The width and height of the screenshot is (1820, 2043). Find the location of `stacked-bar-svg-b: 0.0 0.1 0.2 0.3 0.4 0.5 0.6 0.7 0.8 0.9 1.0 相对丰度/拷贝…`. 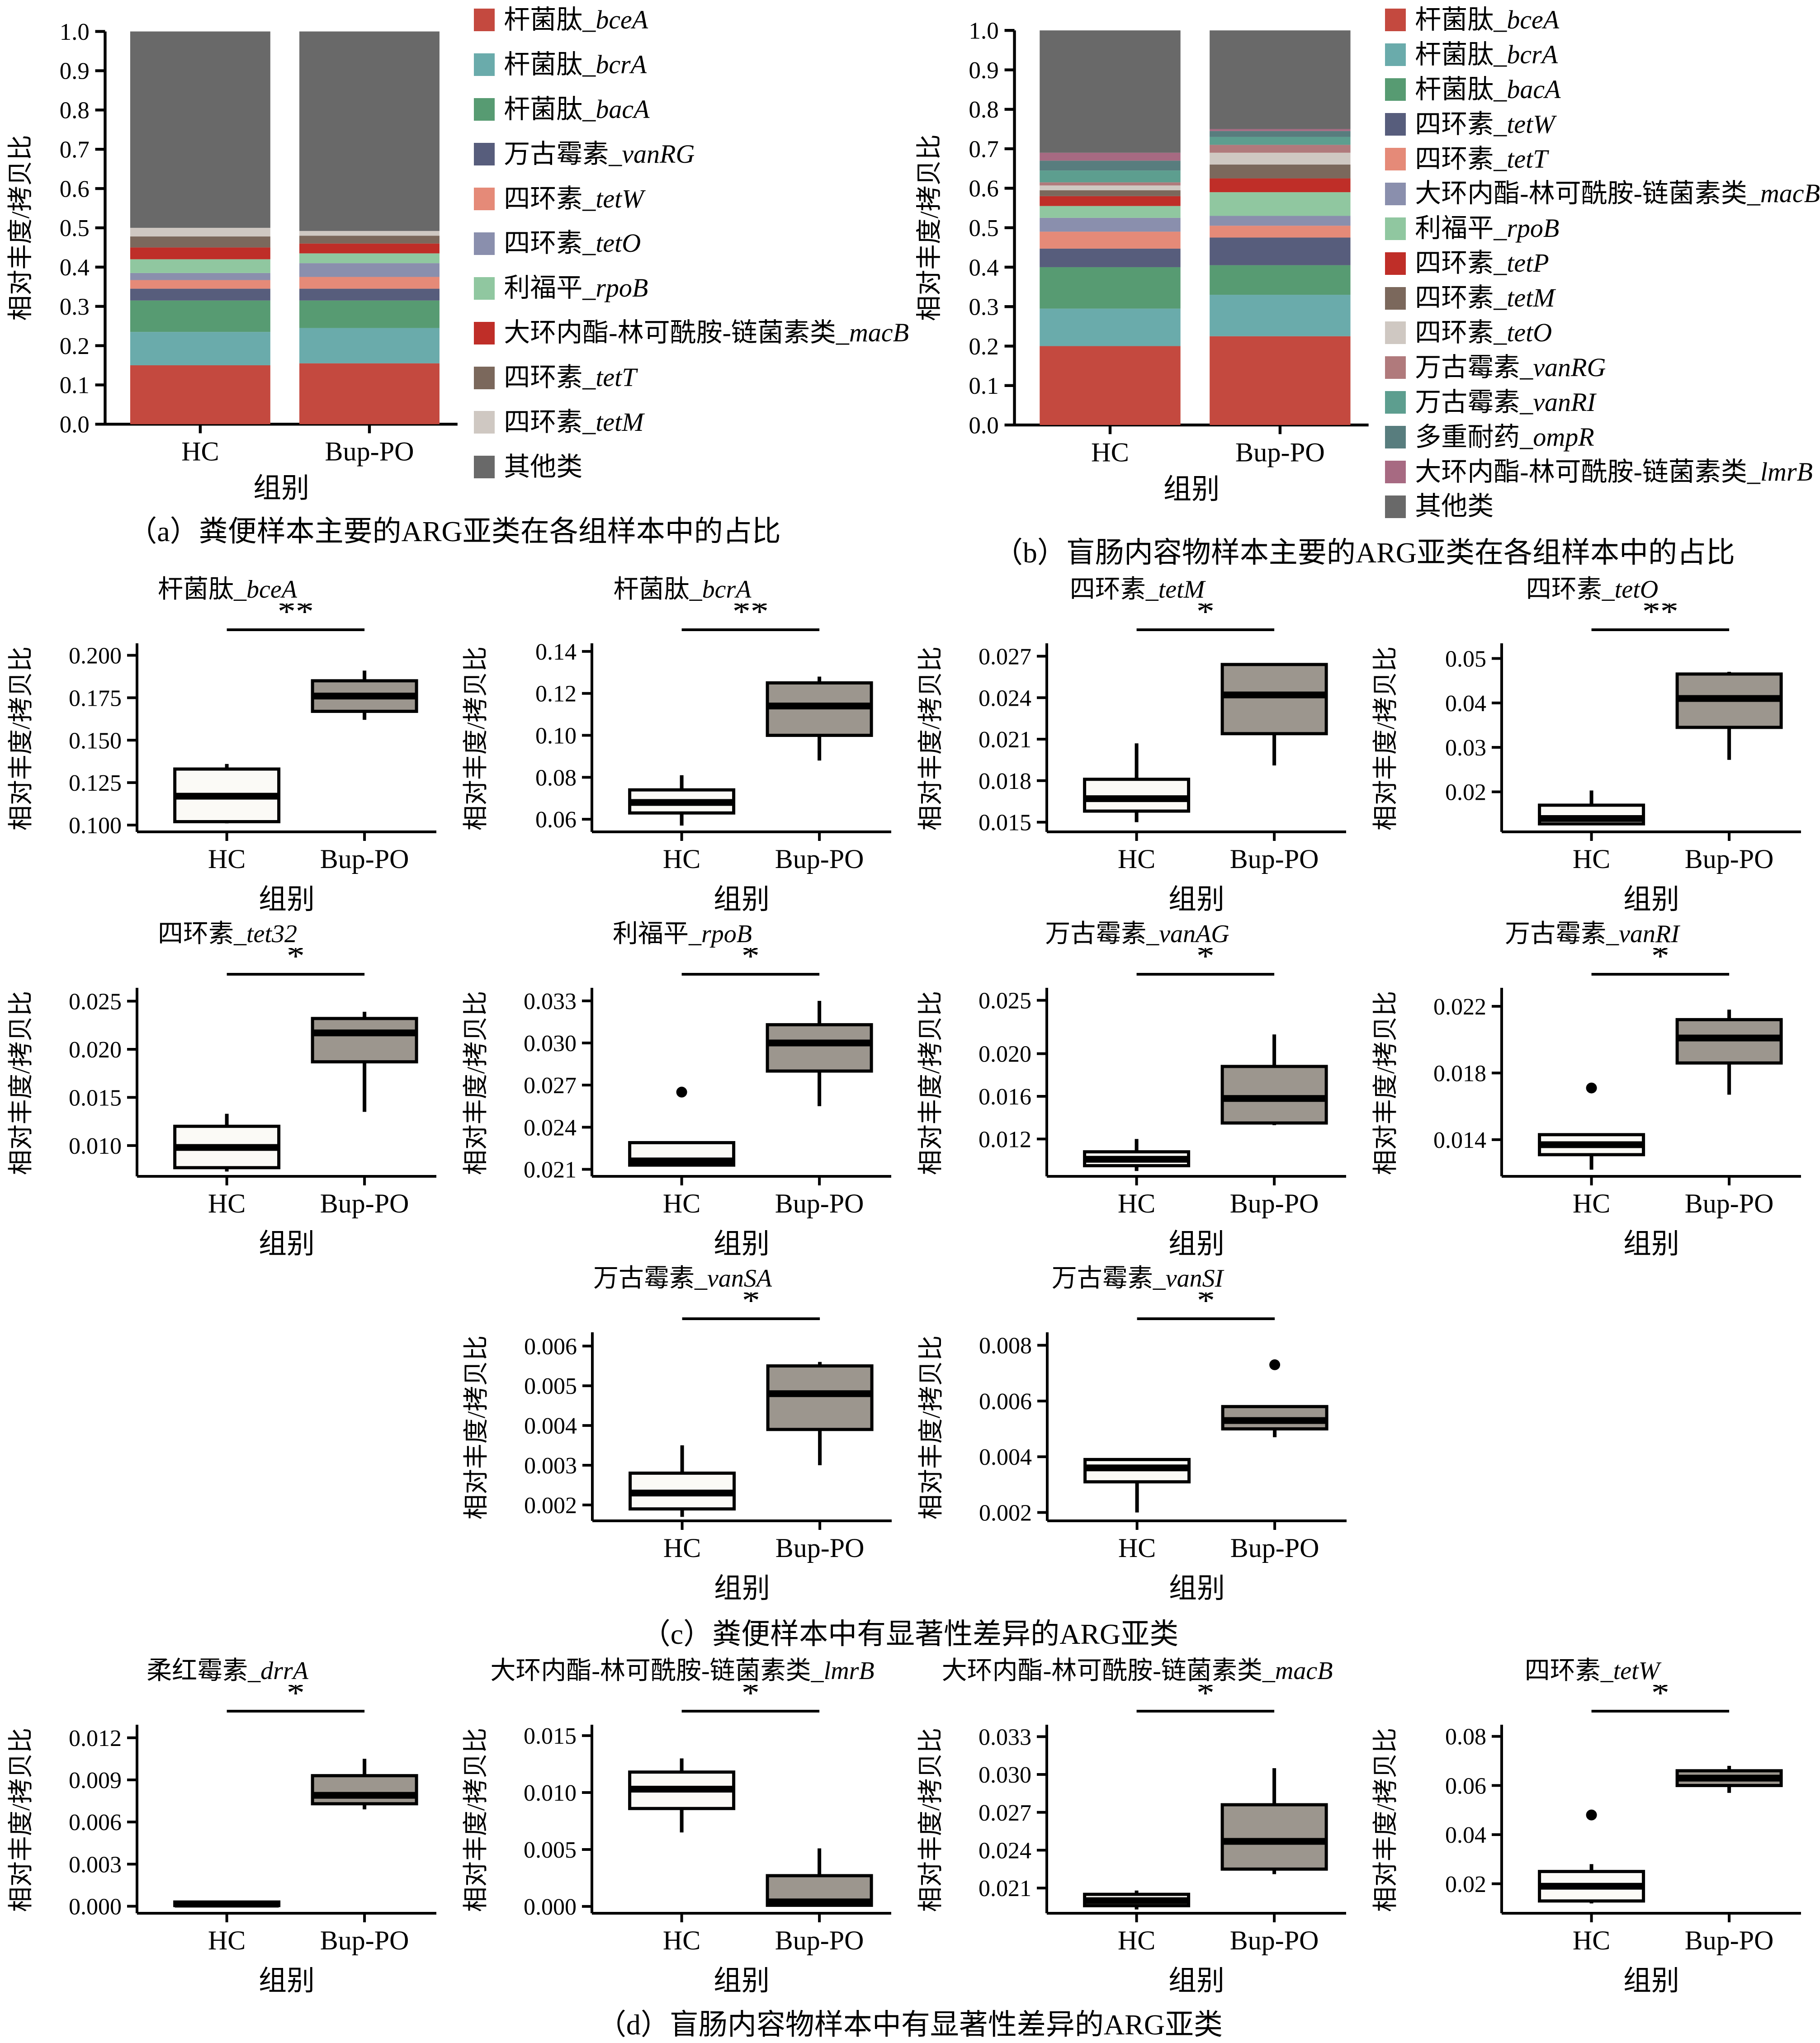

stacked-bar-svg-b: 0.0 0.1 0.2 0.3 0.4 0.5 0.6 0.7 0.8 0.9 1.0 相对丰度/拷贝… is located at coordinates (1142, 261).